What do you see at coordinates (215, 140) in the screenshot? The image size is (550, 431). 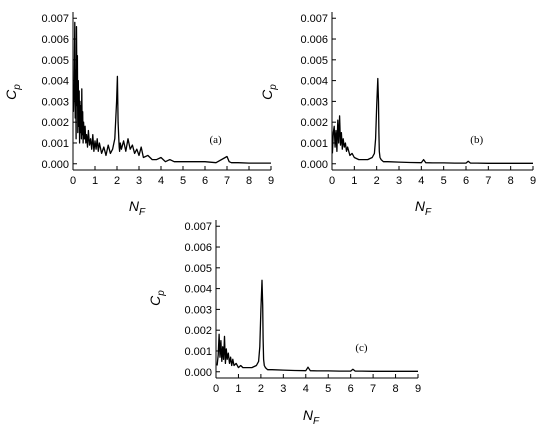 I see `panel-label: (a)` at bounding box center [215, 140].